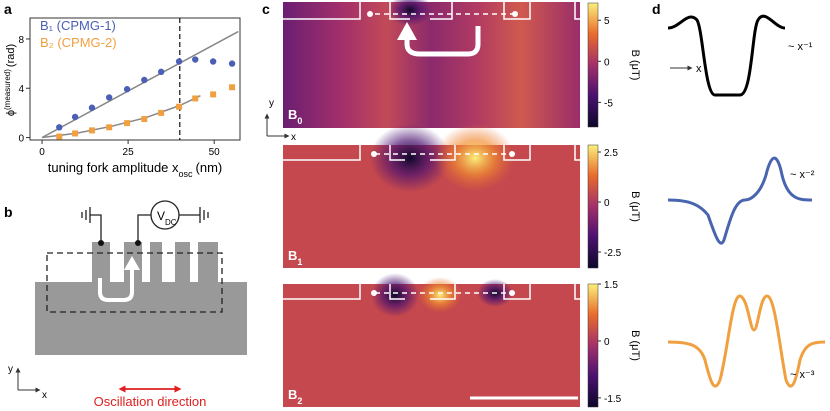 The width and height of the screenshot is (830, 411). What do you see at coordinates (802, 375) in the screenshot?
I see `profile-label: ~ x⁻³` at bounding box center [802, 375].